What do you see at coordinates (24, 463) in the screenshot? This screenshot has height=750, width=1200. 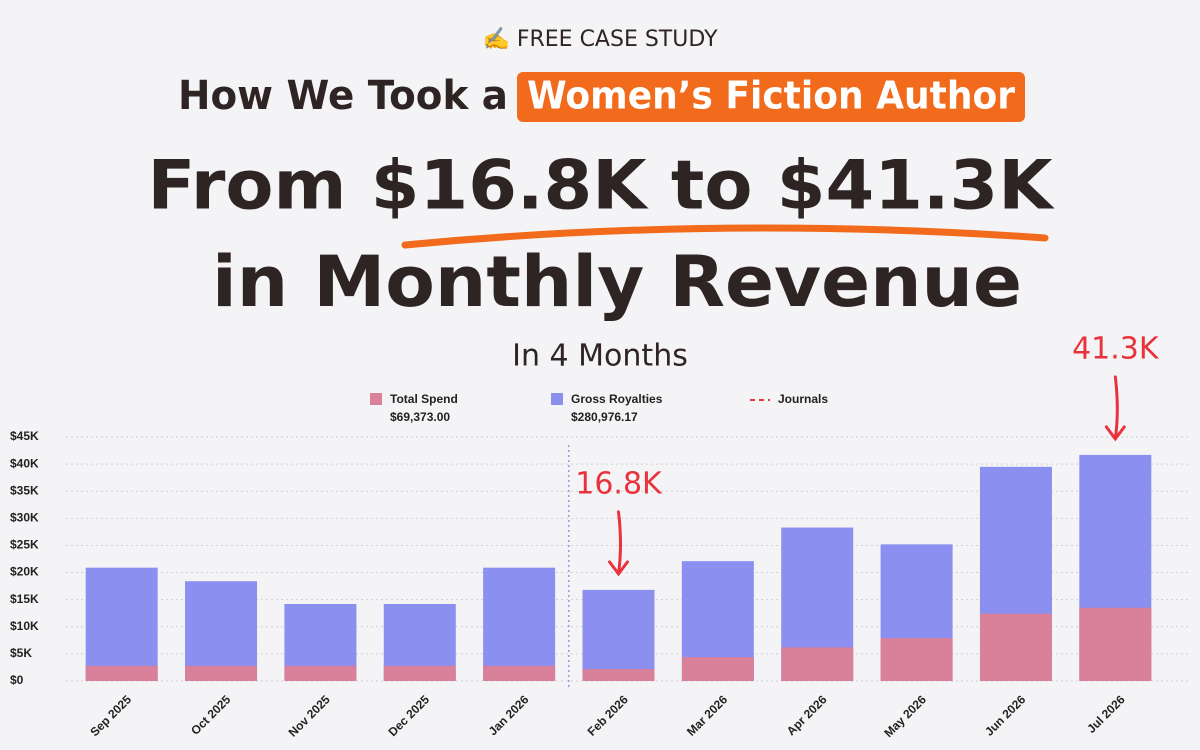 I see `y-tick-label: $40K` at bounding box center [24, 463].